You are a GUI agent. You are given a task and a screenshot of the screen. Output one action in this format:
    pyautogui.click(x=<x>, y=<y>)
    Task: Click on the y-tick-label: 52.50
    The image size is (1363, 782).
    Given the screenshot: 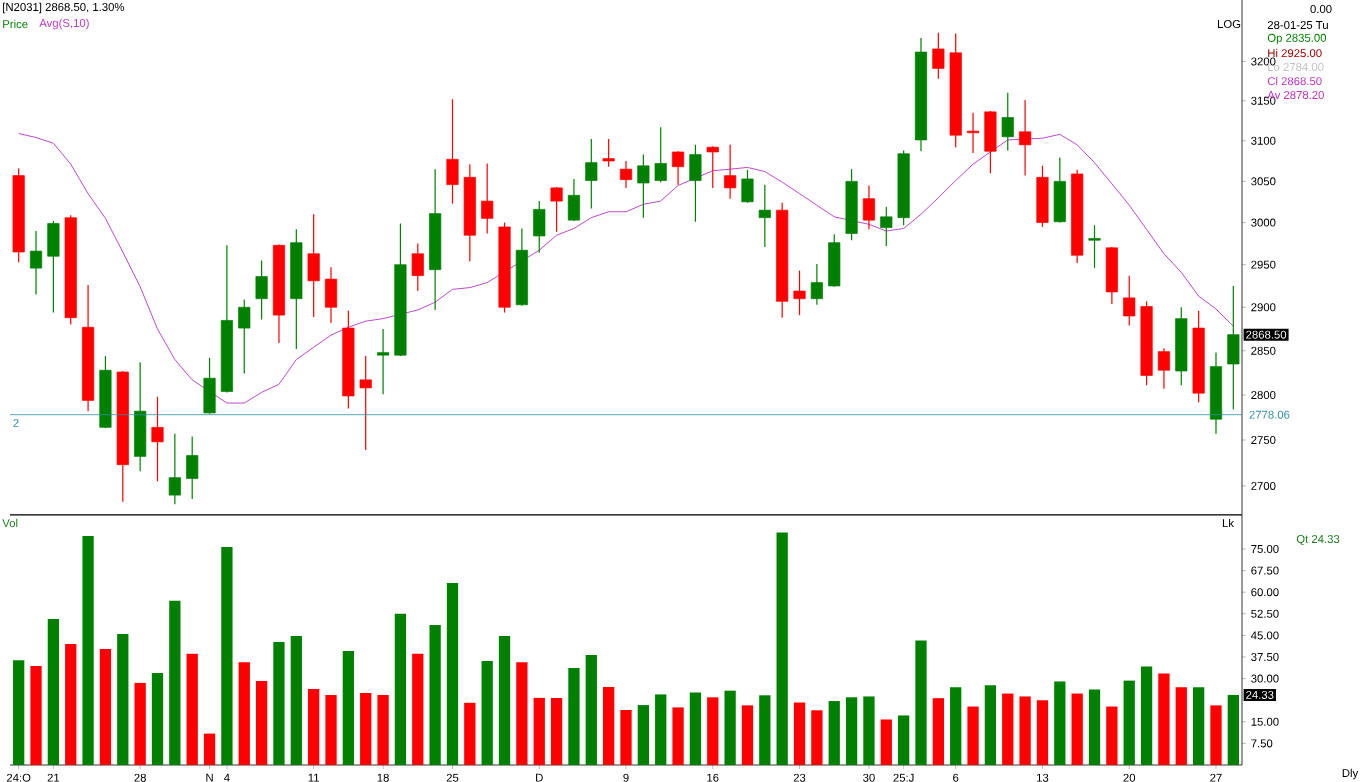 What is the action you would take?
    pyautogui.click(x=1265, y=613)
    